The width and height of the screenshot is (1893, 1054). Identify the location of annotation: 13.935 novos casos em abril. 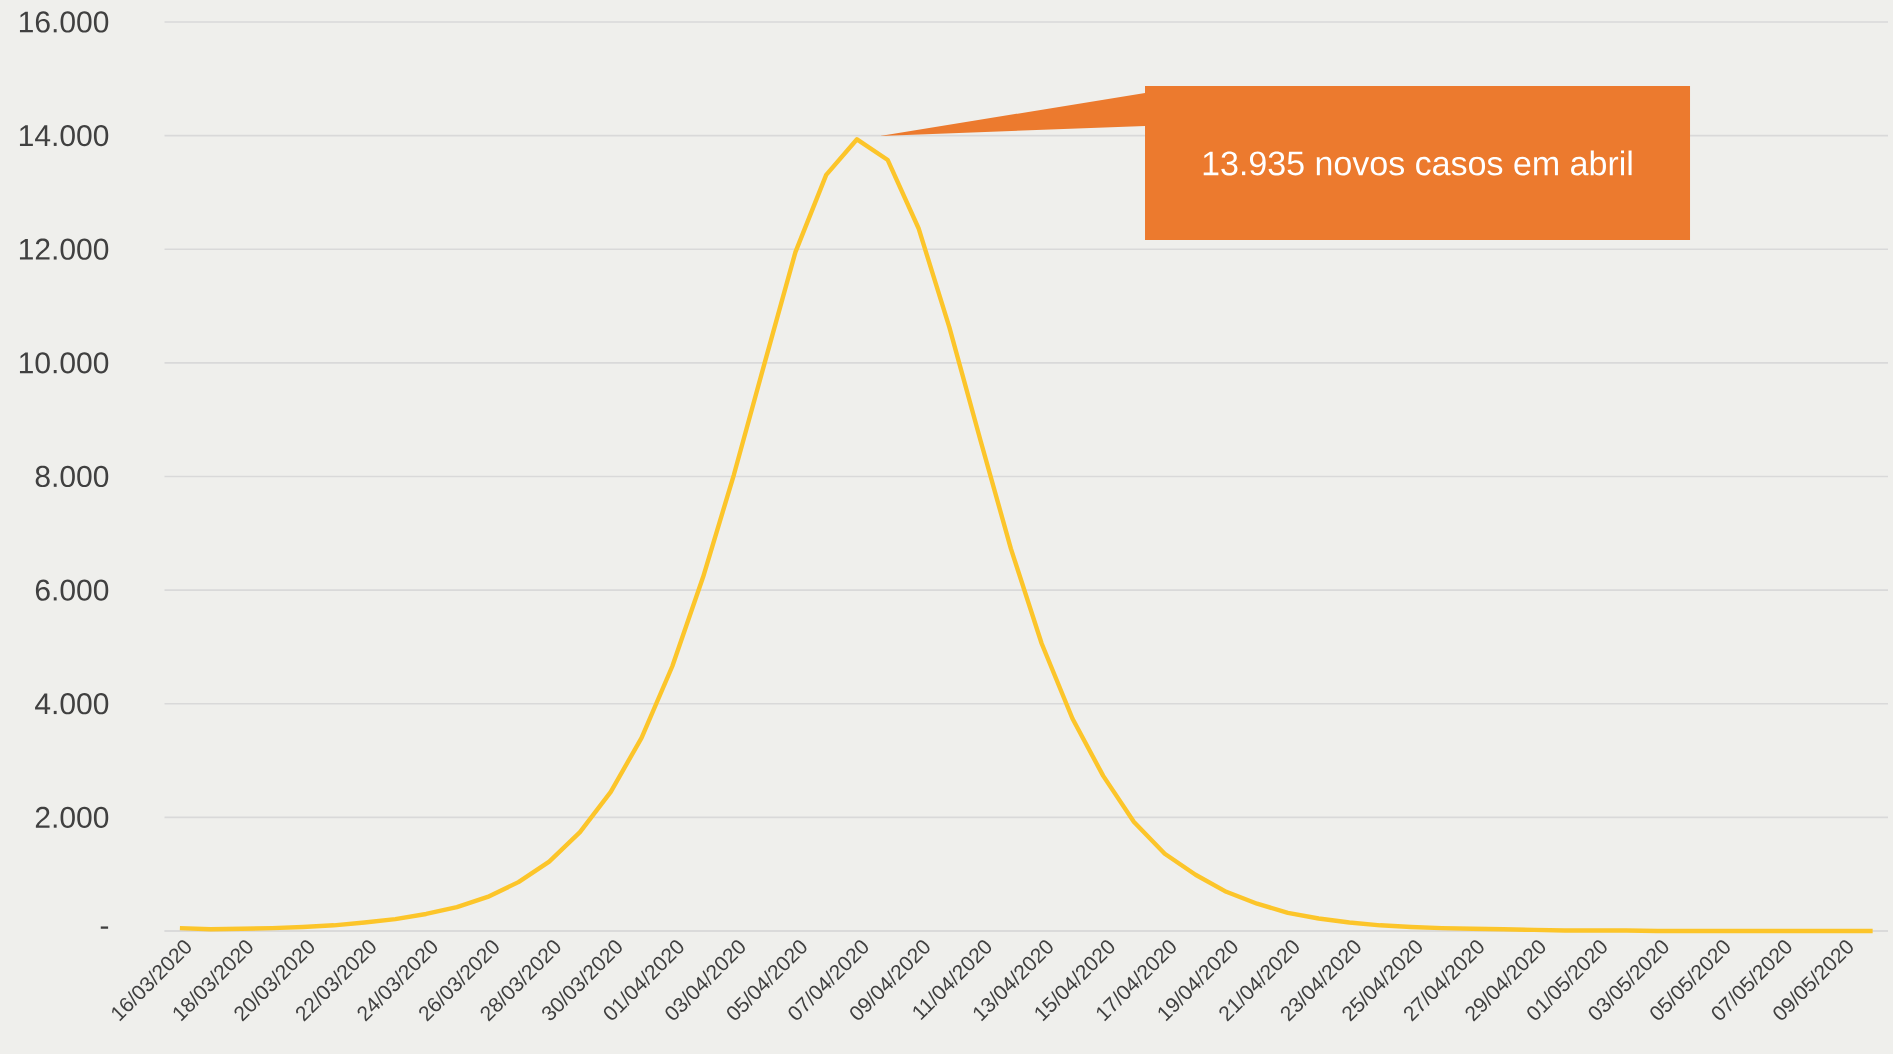
(1417, 163).